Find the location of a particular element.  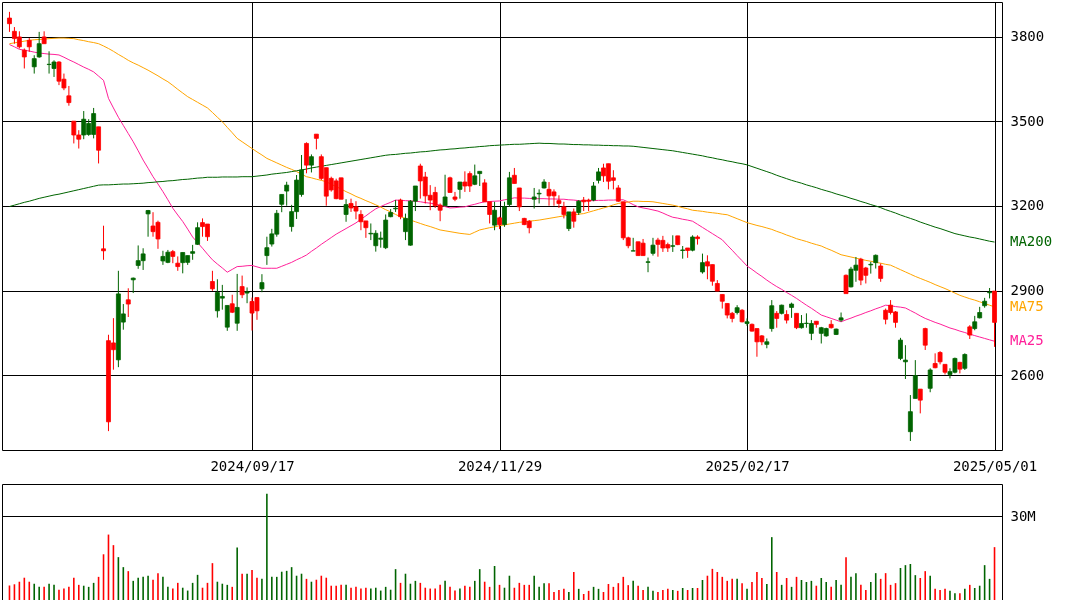

y-tick-label: 3500 is located at coordinates (1027, 120).